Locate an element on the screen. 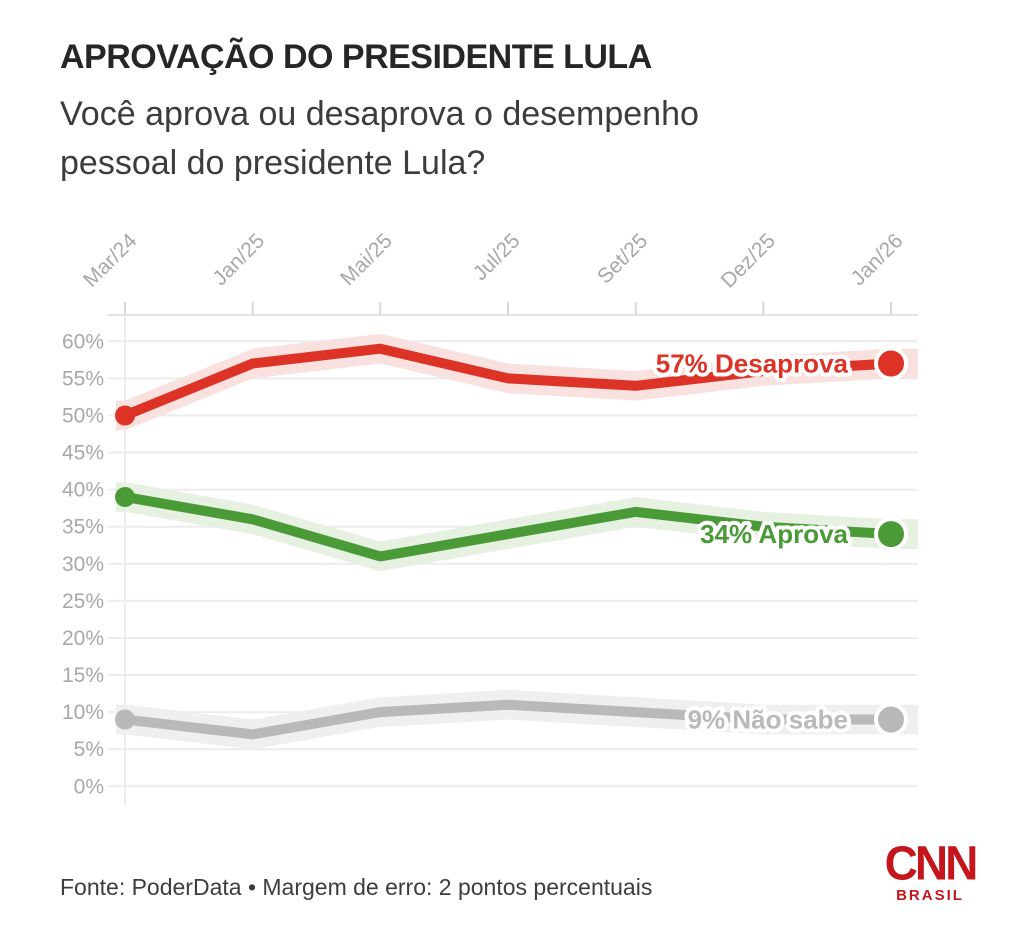 This screenshot has width=1024, height=930. end-dot-desaprova is located at coordinates (891, 363).